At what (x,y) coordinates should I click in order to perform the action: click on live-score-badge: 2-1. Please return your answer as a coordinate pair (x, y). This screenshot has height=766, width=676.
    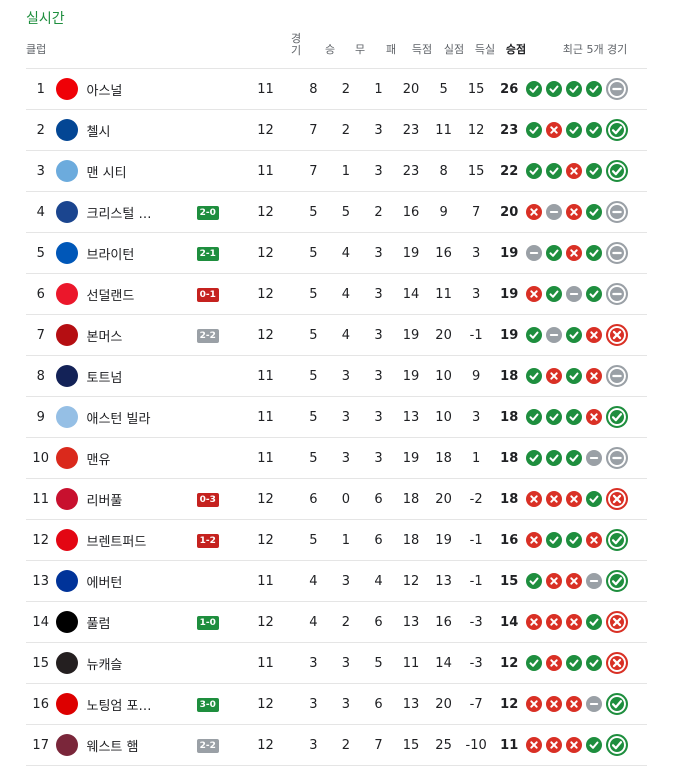
    Looking at the image, I should click on (207, 254).